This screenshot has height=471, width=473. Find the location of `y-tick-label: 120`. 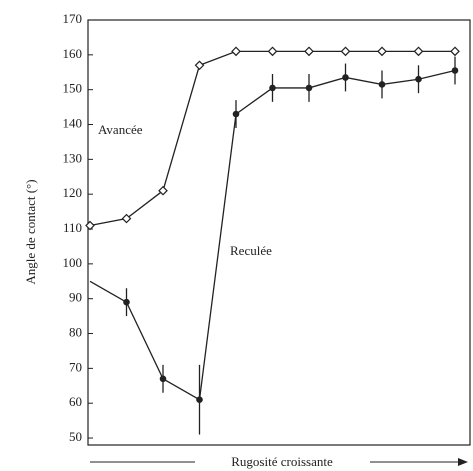

y-tick-label: 120 is located at coordinates (73, 192).